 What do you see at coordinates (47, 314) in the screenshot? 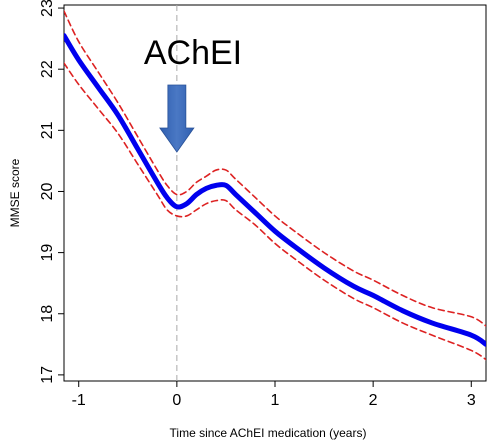
I see `y-tick-label: 18` at bounding box center [47, 314].